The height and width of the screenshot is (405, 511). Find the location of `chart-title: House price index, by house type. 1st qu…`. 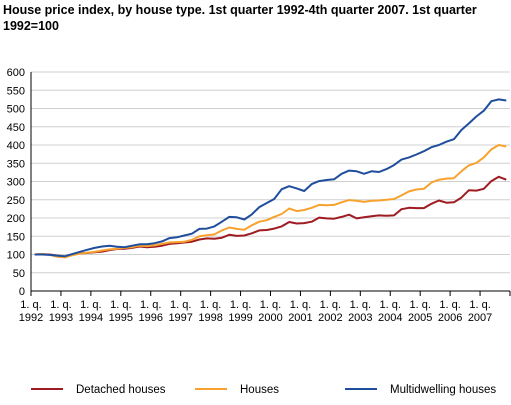

chart-title: House price index, by house type. 1st qu… is located at coordinates (240, 18).